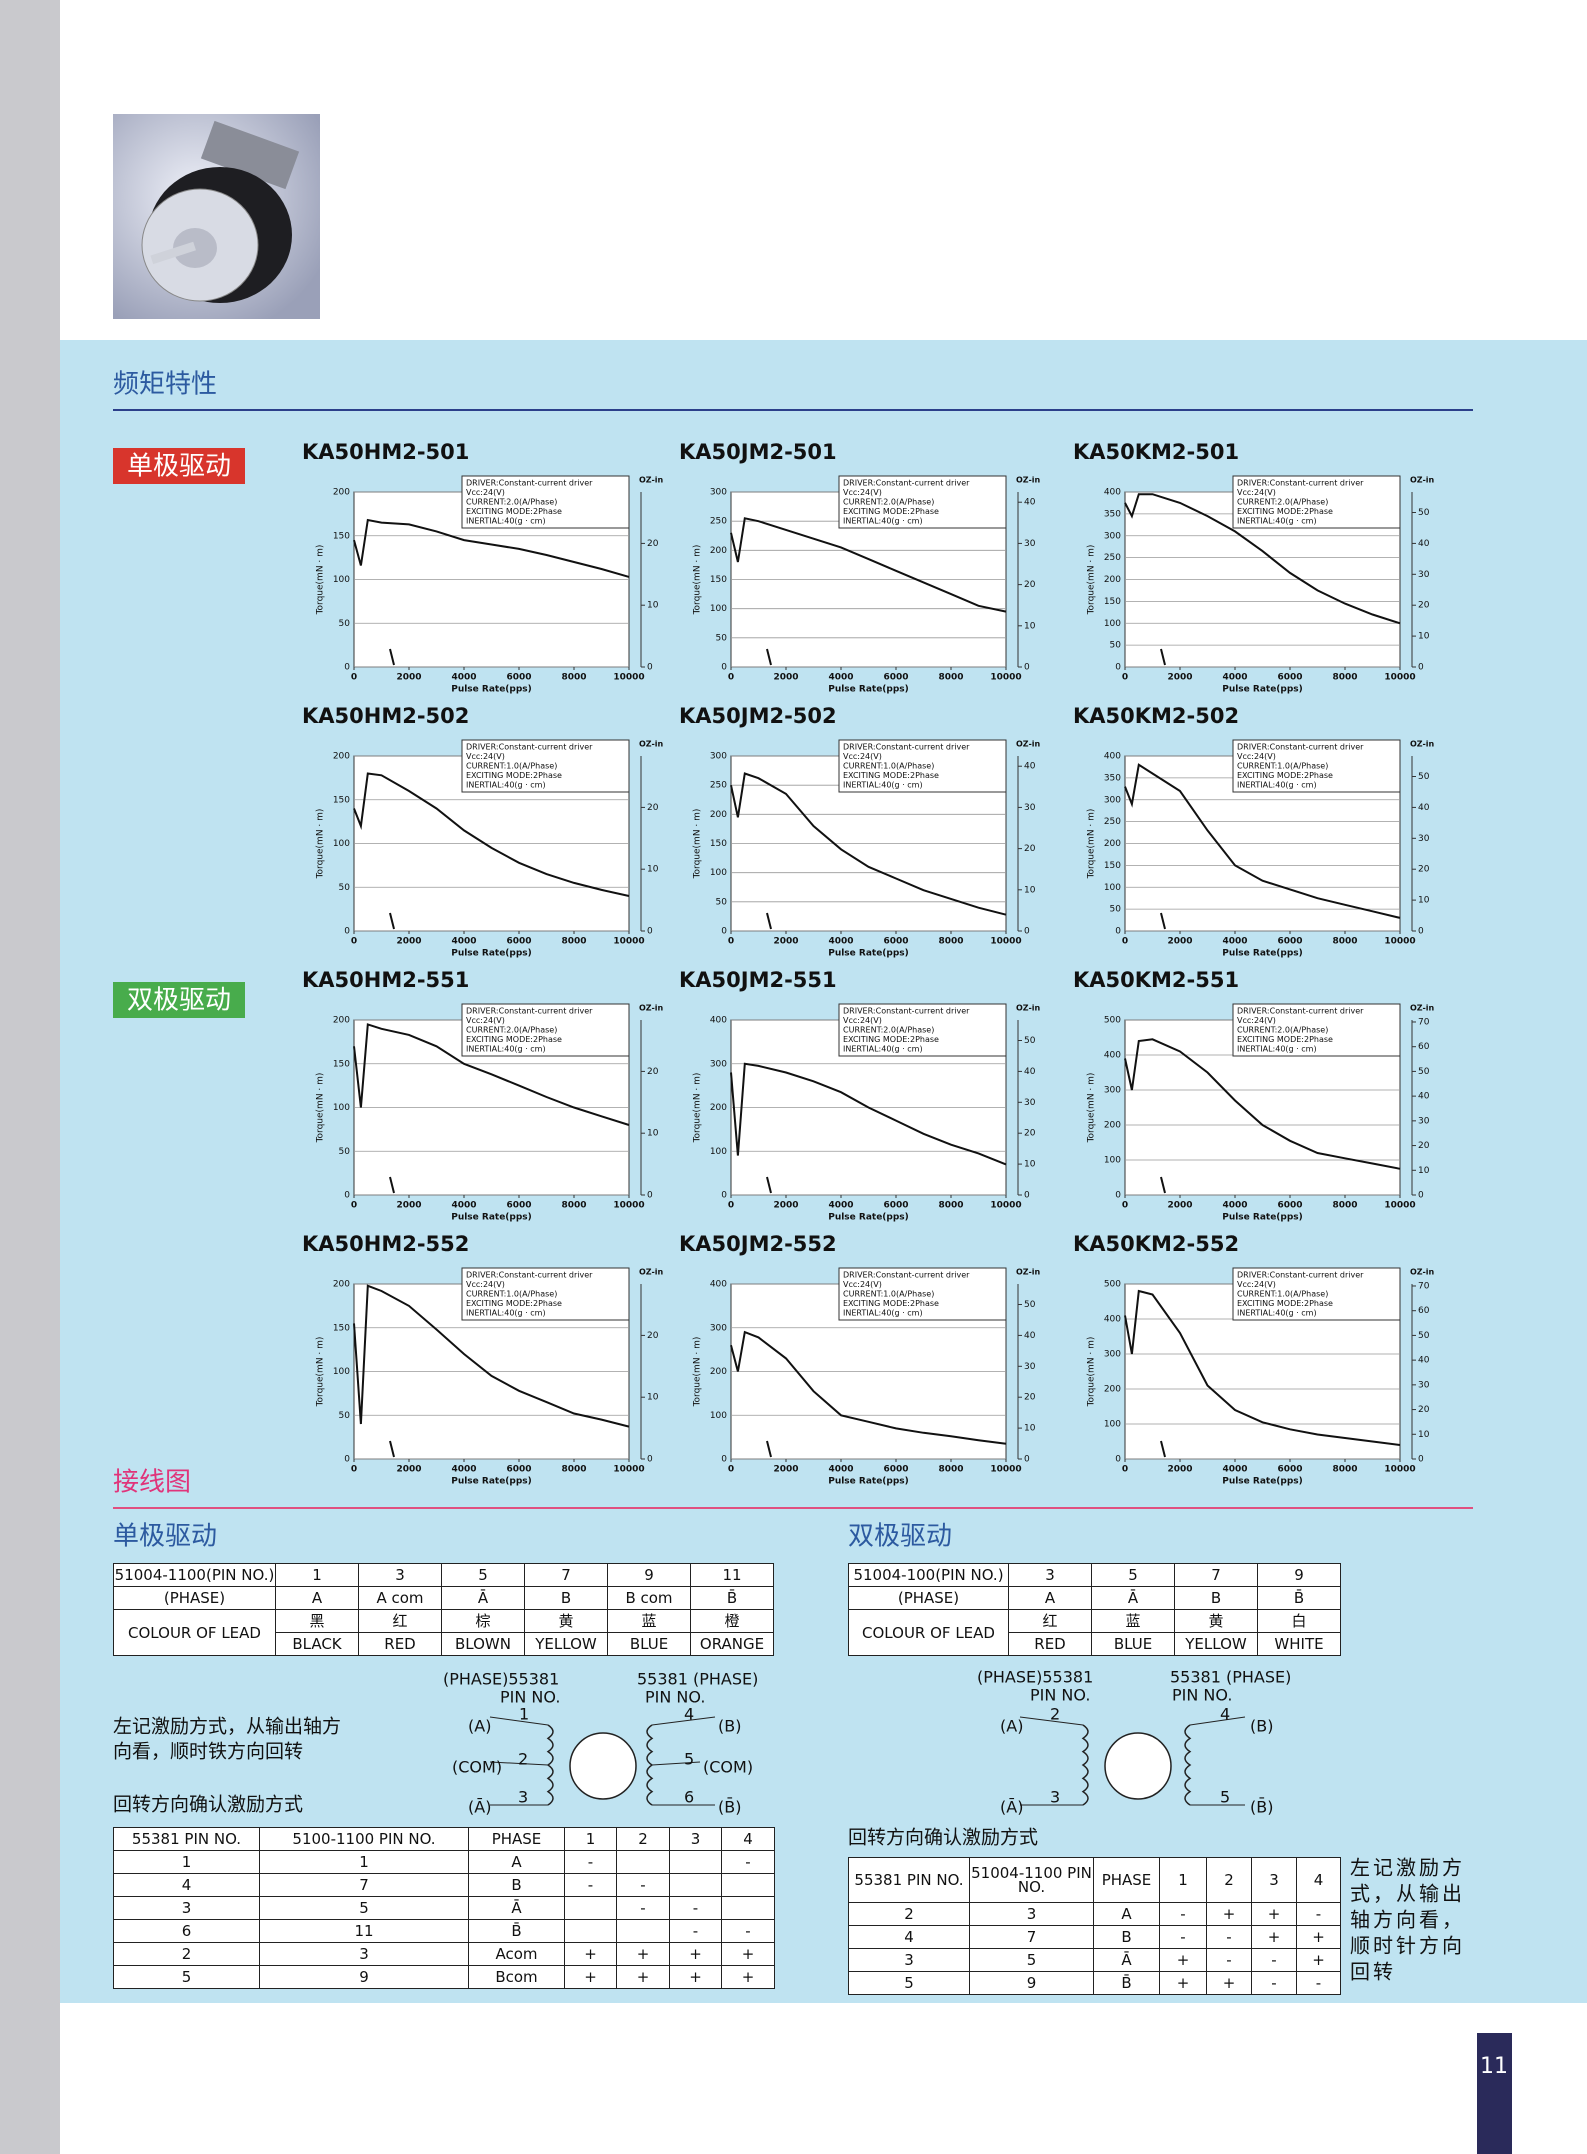 This screenshot has height=2154, width=1587. What do you see at coordinates (385, 980) in the screenshot?
I see `chart-title: KA50HM2-551` at bounding box center [385, 980].